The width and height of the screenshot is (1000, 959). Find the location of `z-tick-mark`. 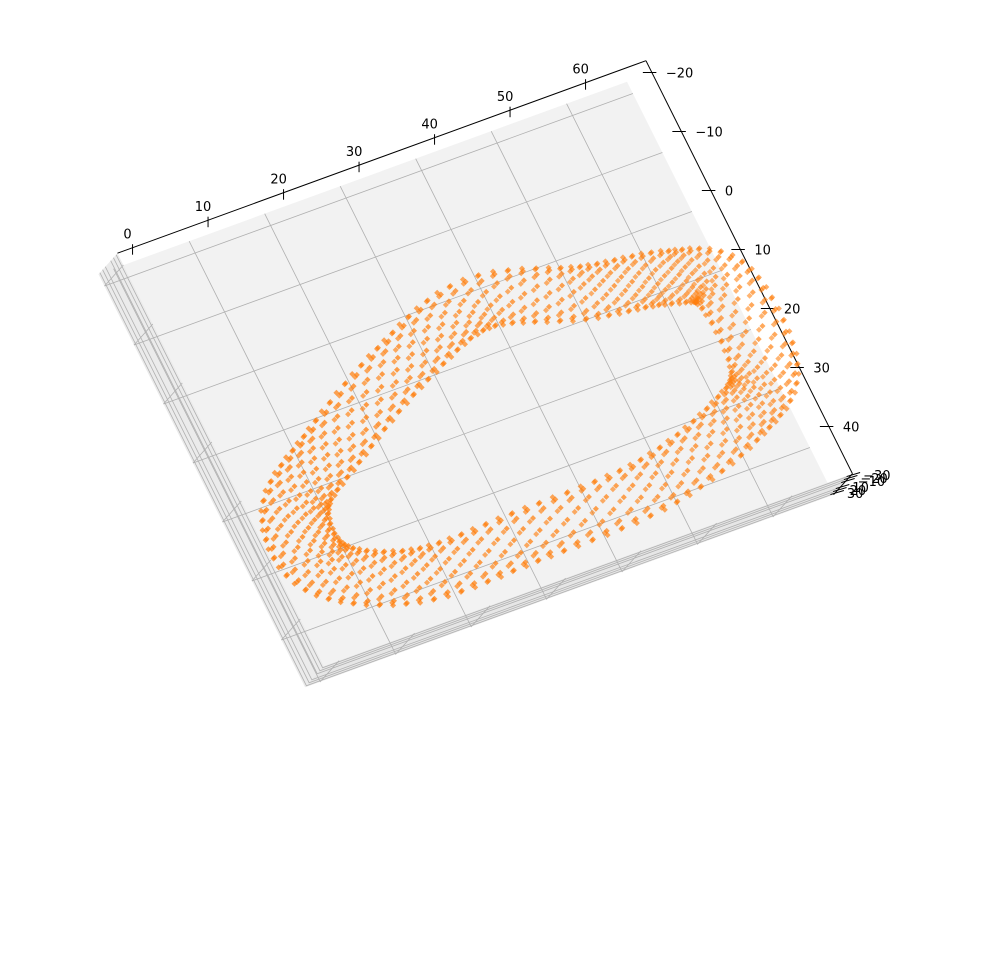

z-tick-mark is located at coordinates (850, 478).